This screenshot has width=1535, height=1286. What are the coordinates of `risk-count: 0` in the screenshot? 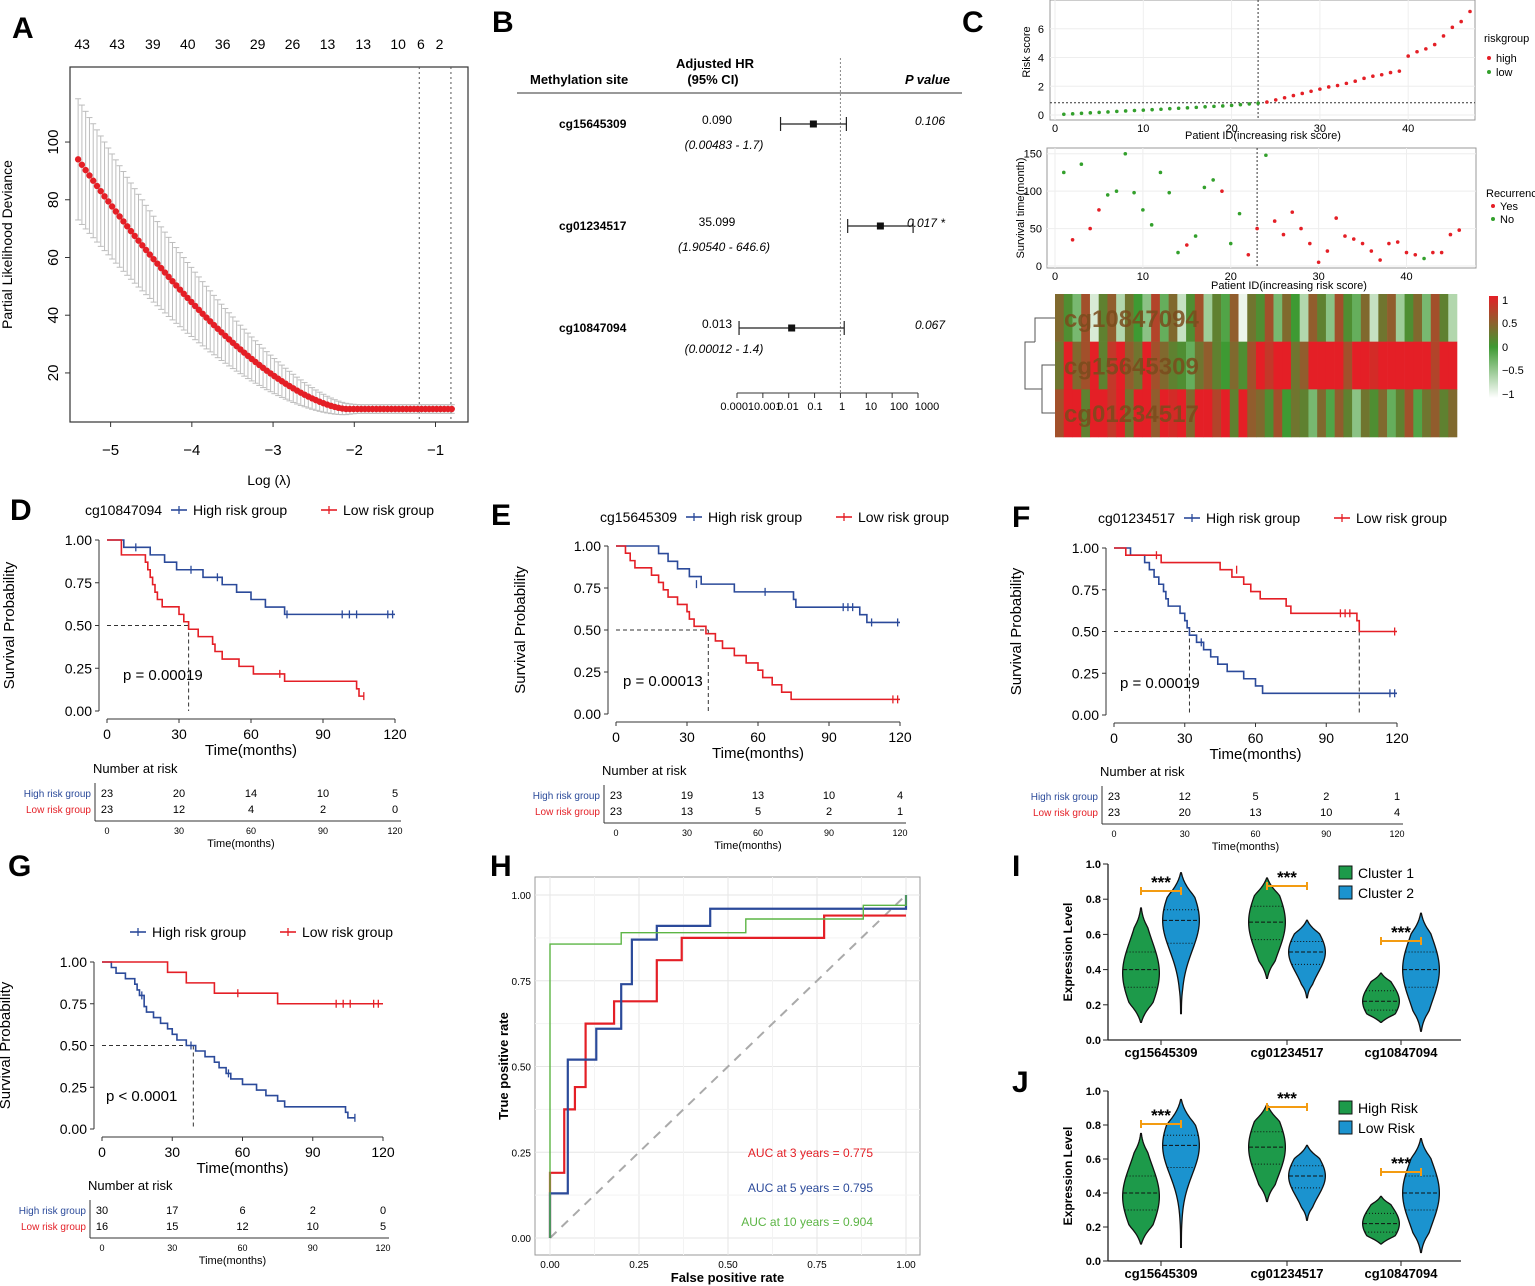 It's located at (395, 810).